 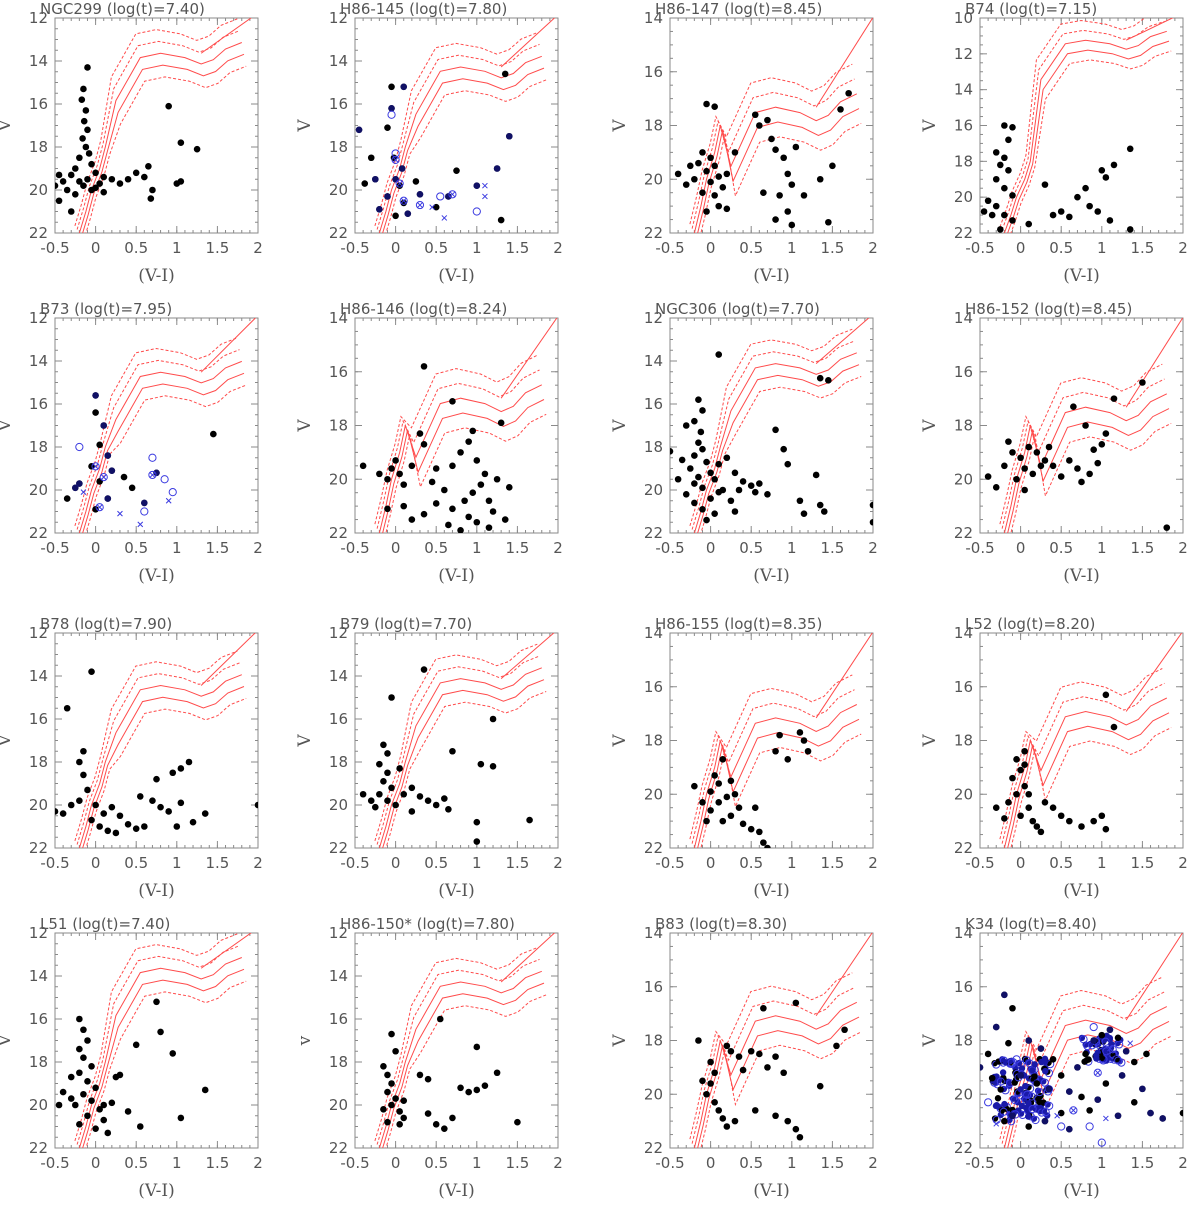 I want to click on y-tick-label: 14, so click(x=963, y=933).